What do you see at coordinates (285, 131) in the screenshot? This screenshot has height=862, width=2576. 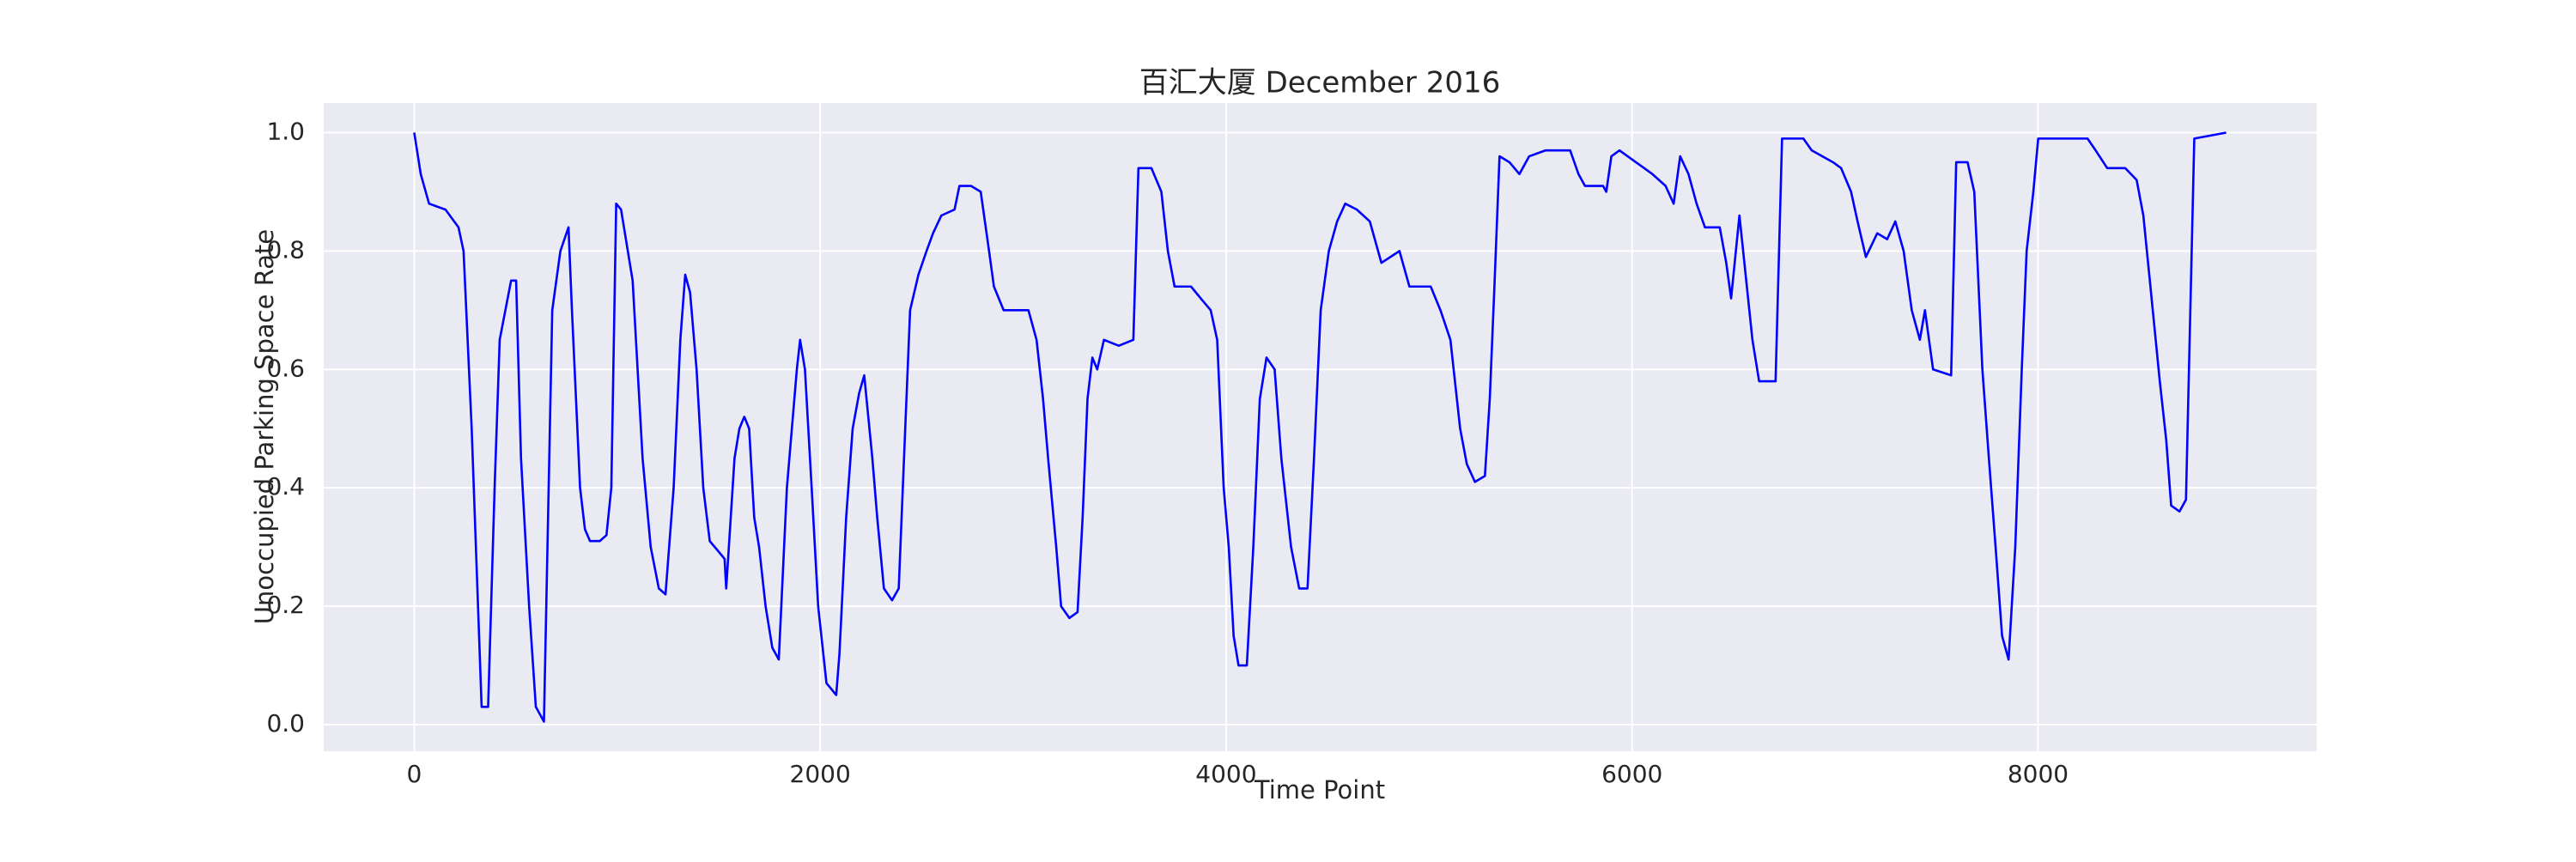 I see `y-tick-label: 1.0` at bounding box center [285, 131].